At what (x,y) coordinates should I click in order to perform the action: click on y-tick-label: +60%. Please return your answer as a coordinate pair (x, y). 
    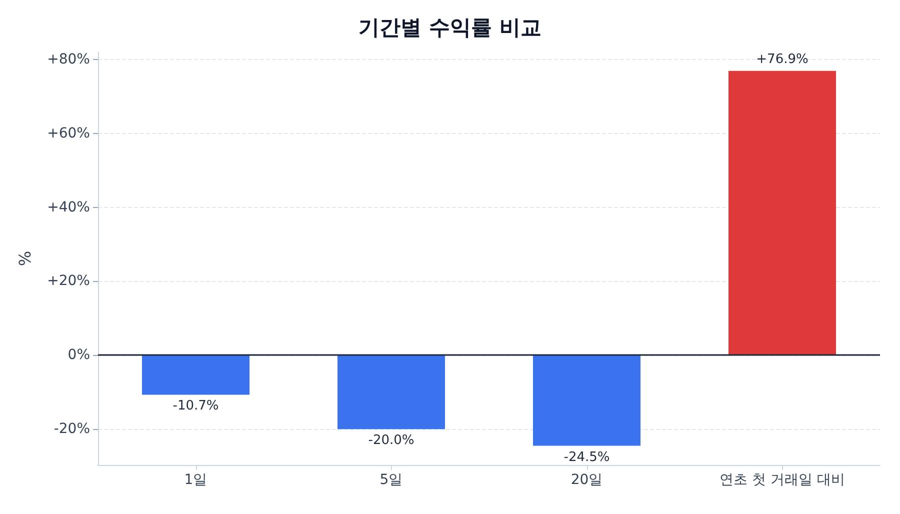
    Looking at the image, I should click on (68, 133).